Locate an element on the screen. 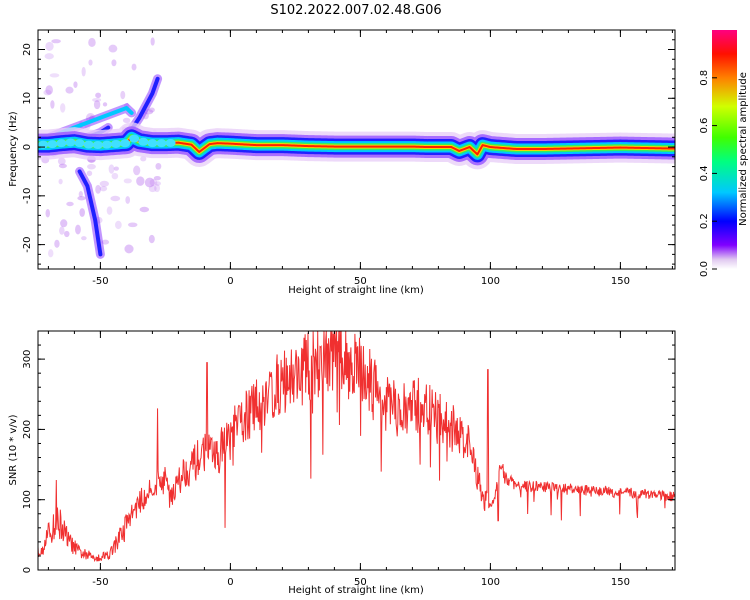 The image size is (750, 600). figure-title: S102.2022.007.02.48.G06 is located at coordinates (355, 10).